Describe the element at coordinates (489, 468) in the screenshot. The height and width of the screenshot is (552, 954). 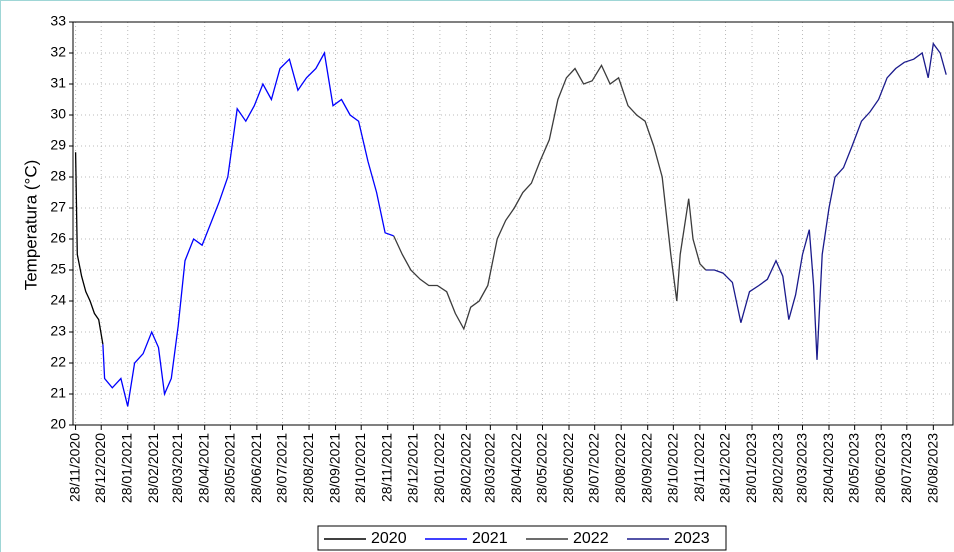
I see `x-tick-label: 28/03/2022` at that location.